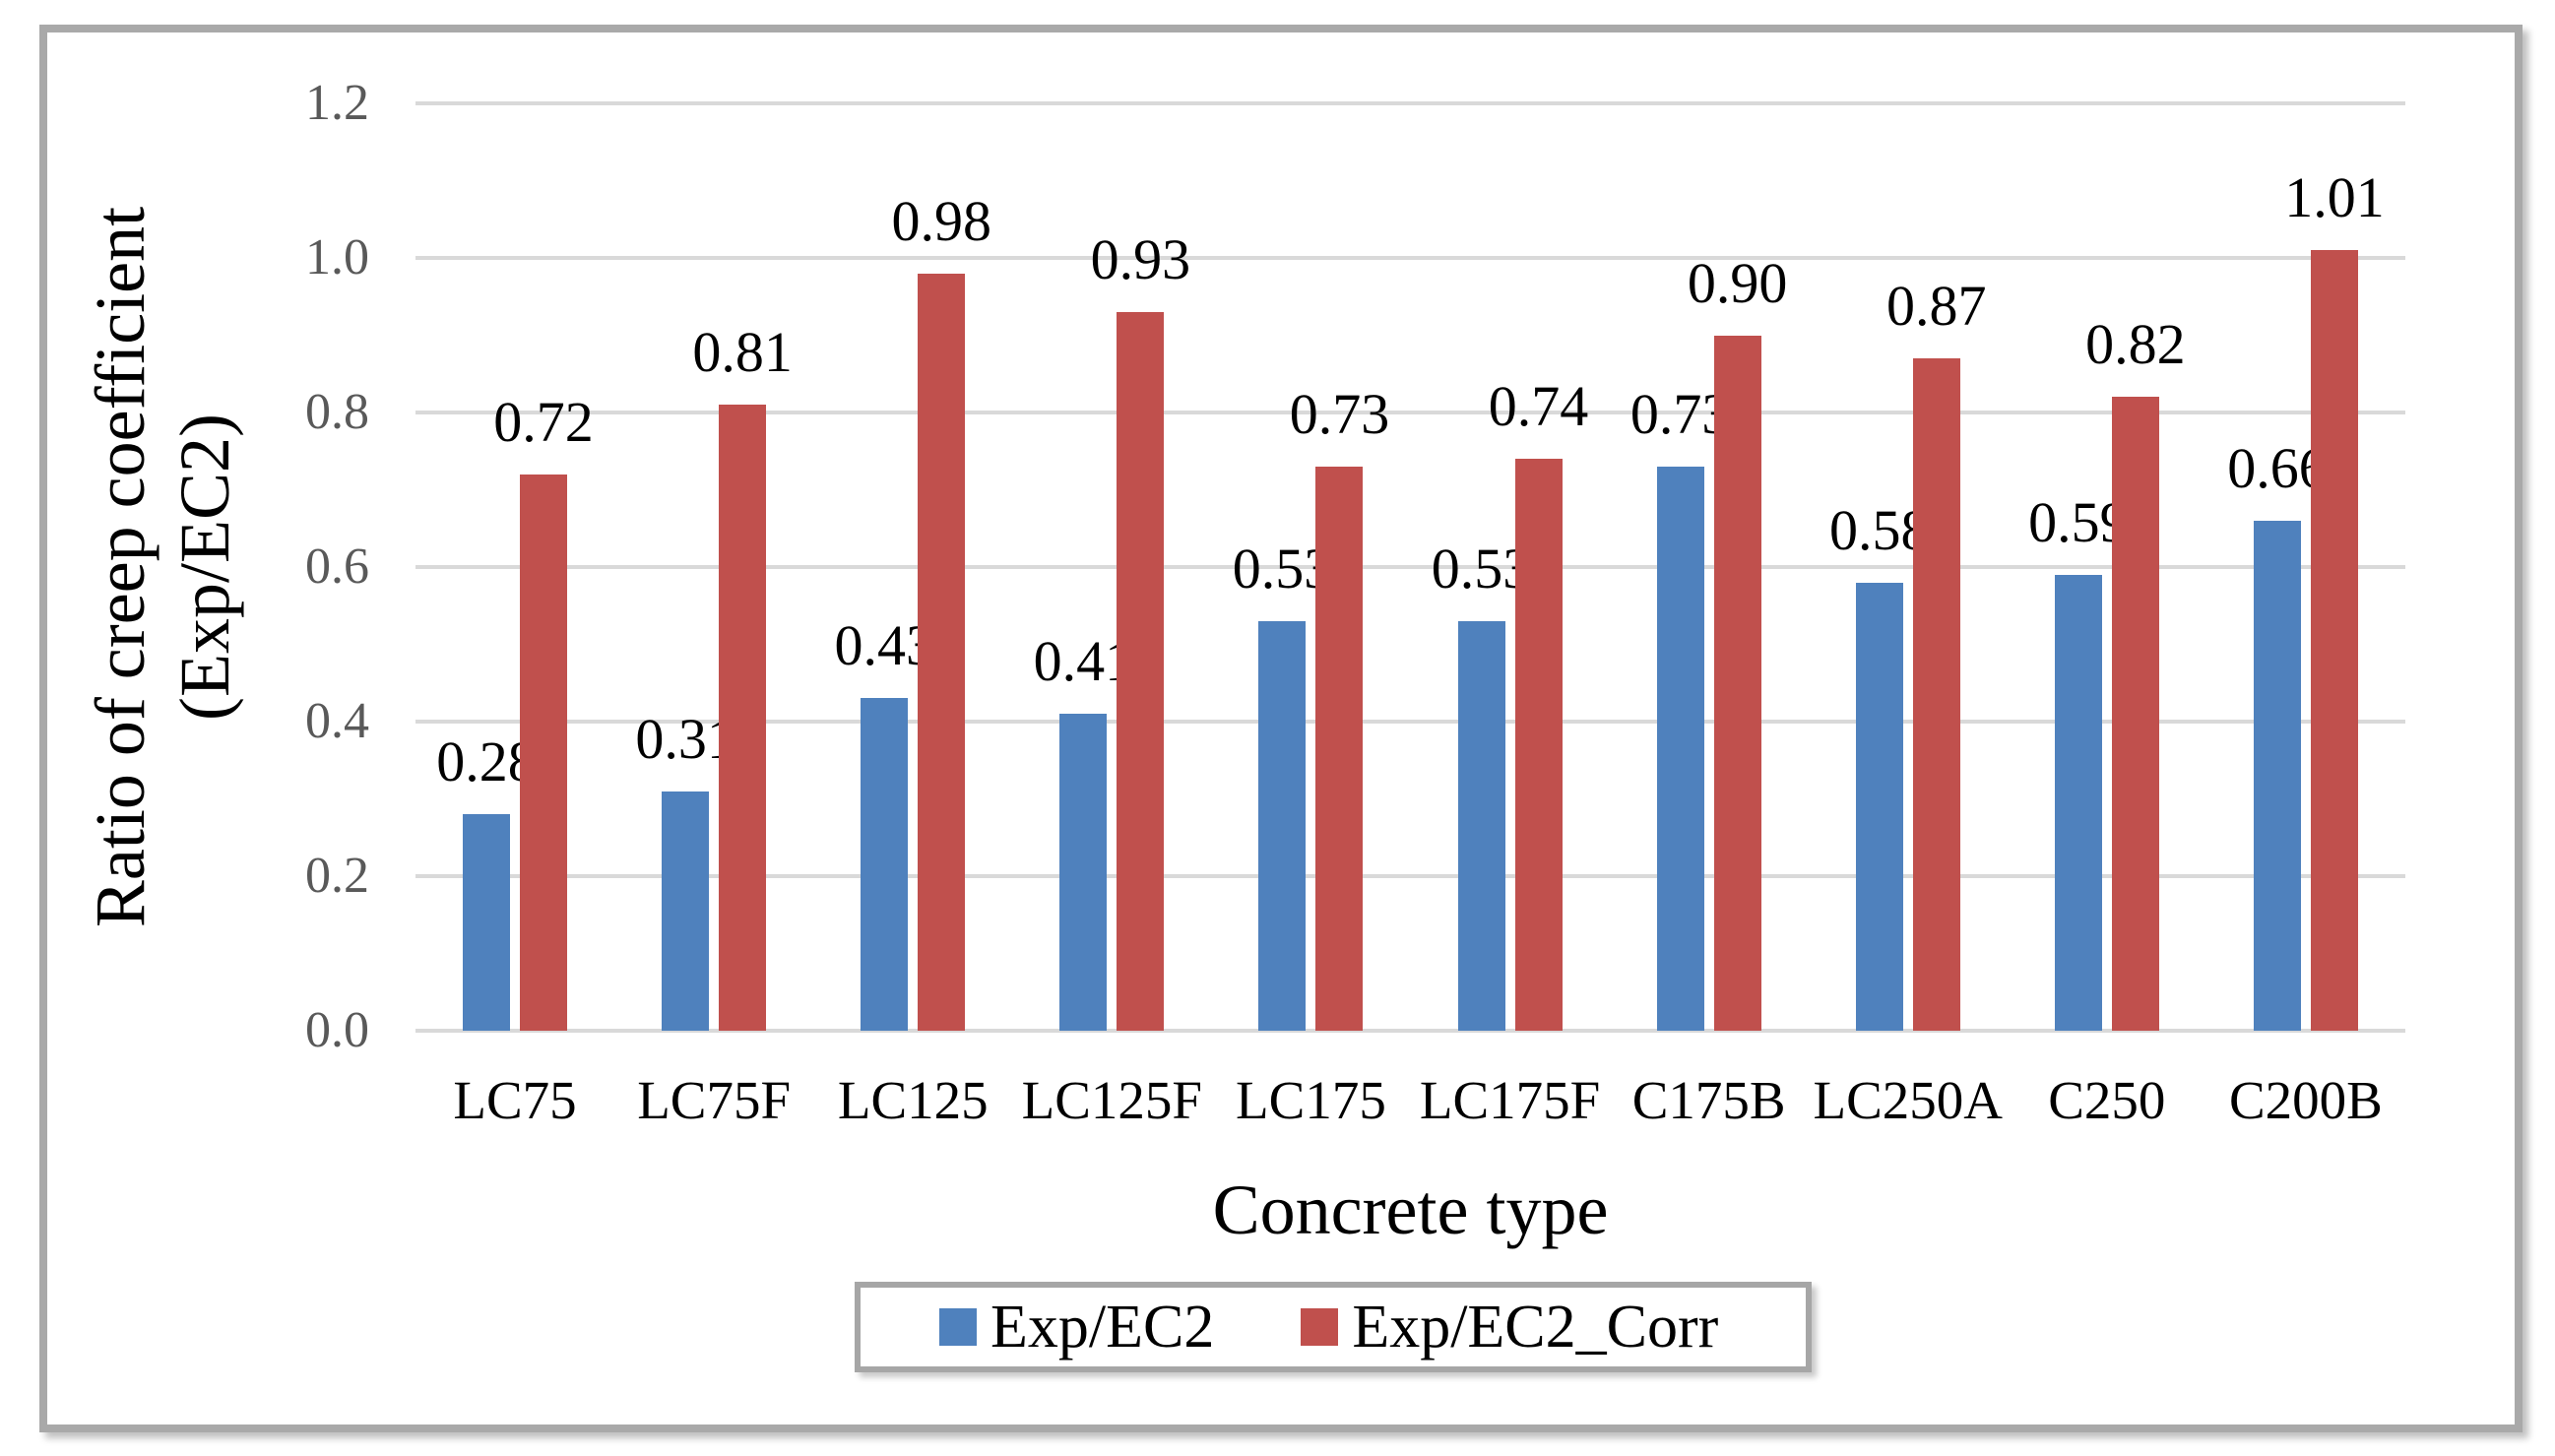  I want to click on bar-exp-ec2-c200b, so click(2277, 775).